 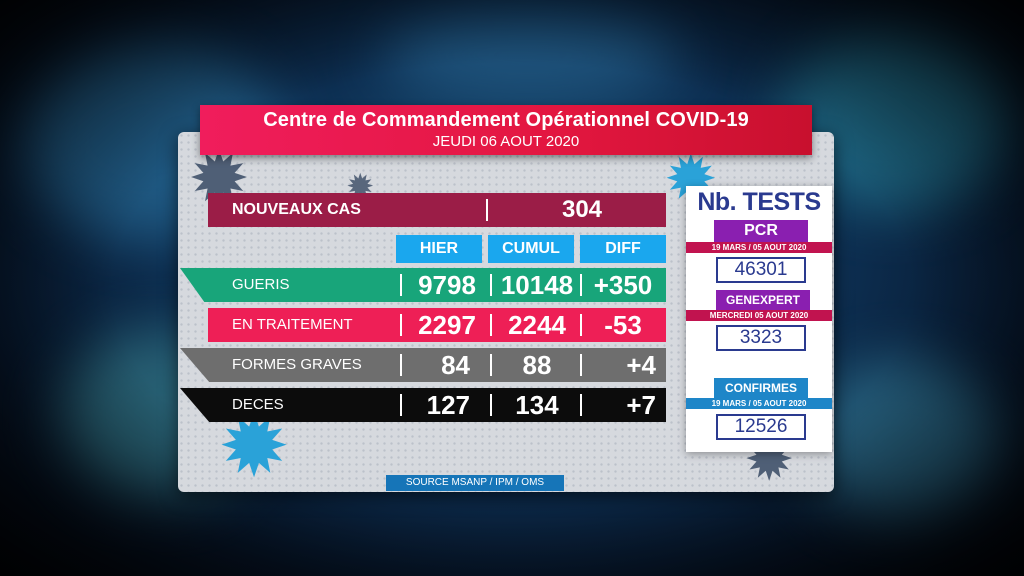 I want to click on row-label: GUERIS, so click(x=261, y=284).